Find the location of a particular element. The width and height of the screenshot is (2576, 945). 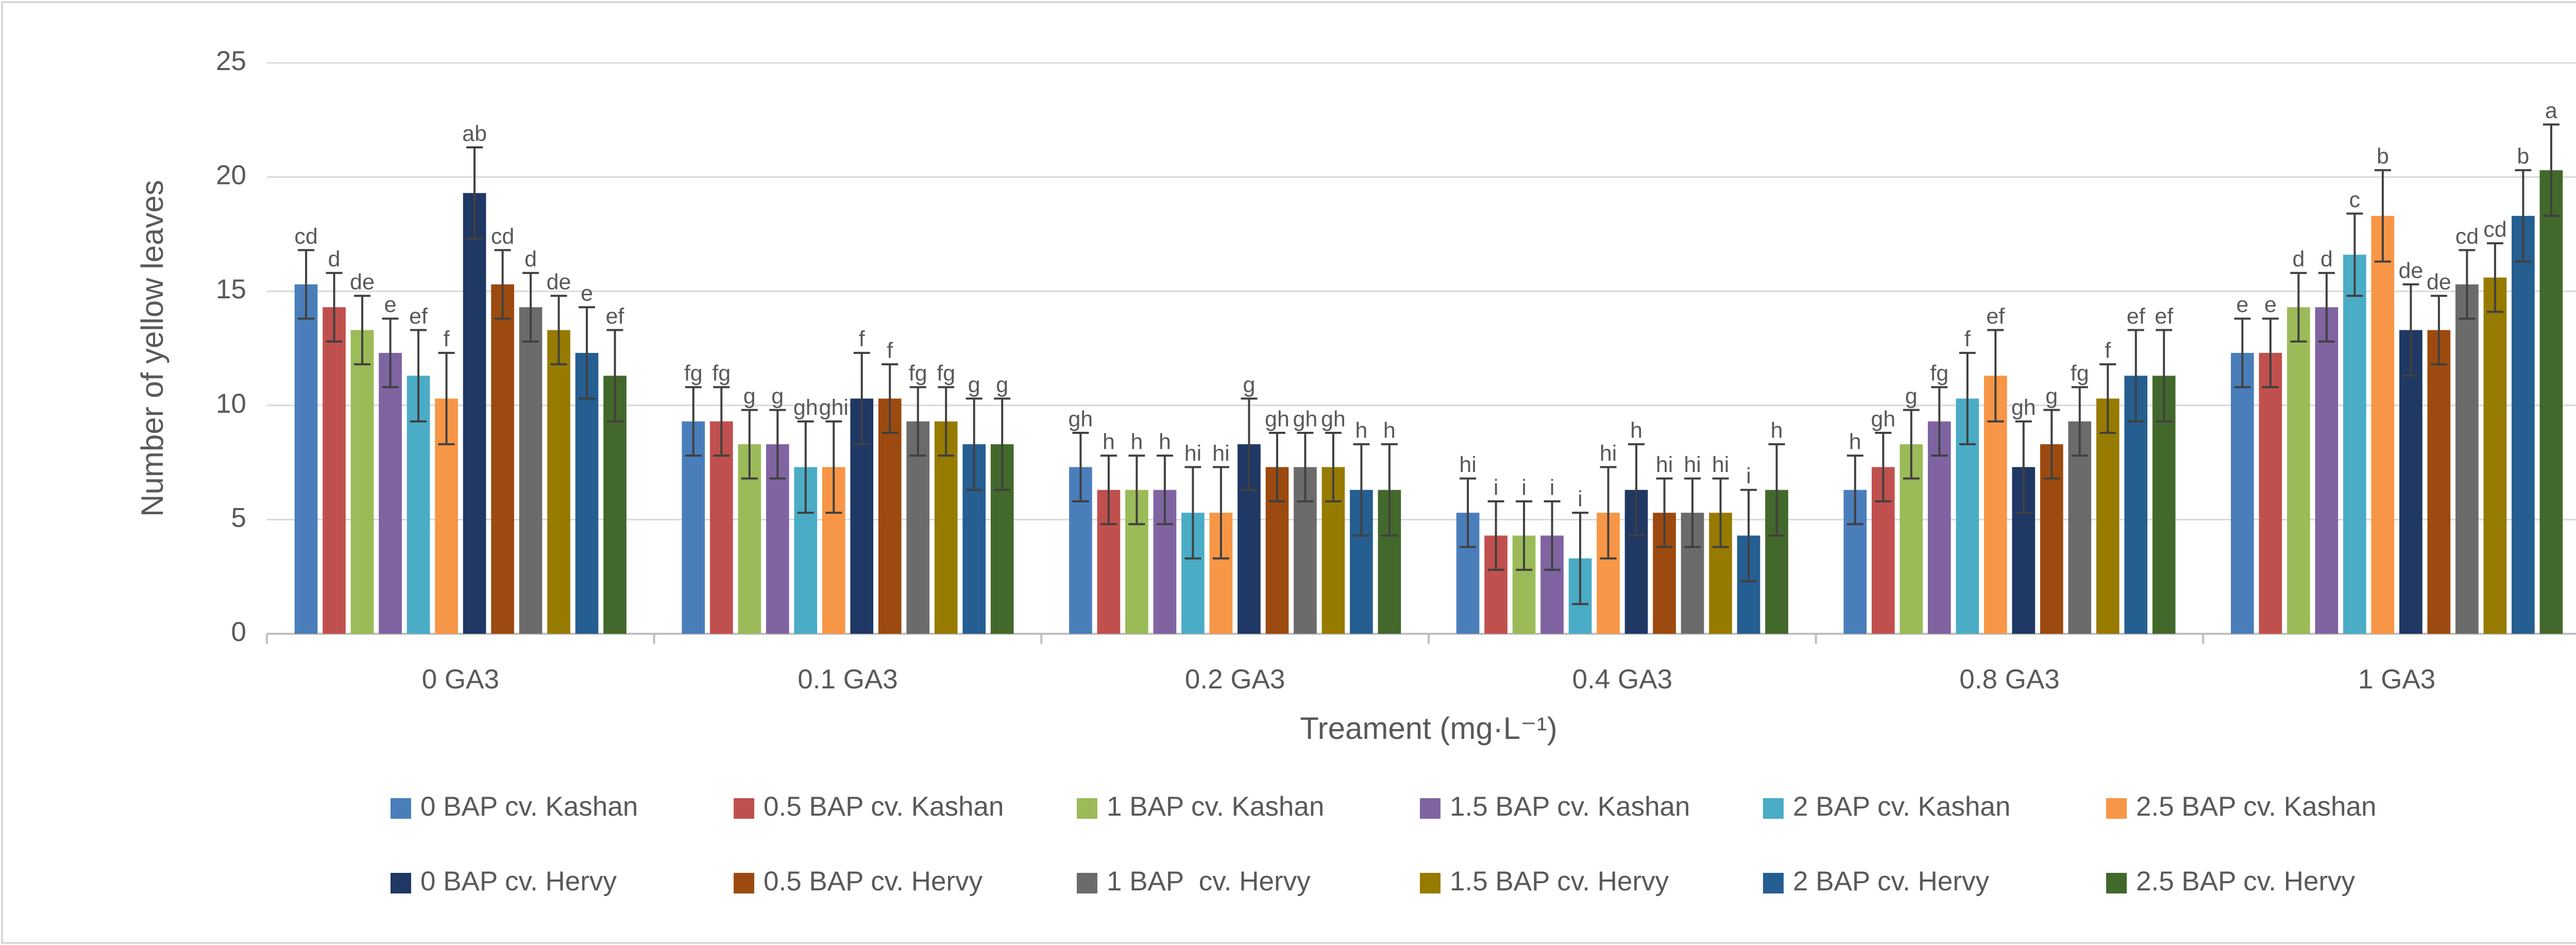

legend-label: 1 BAP cv. Hervy is located at coordinates (1209, 881).